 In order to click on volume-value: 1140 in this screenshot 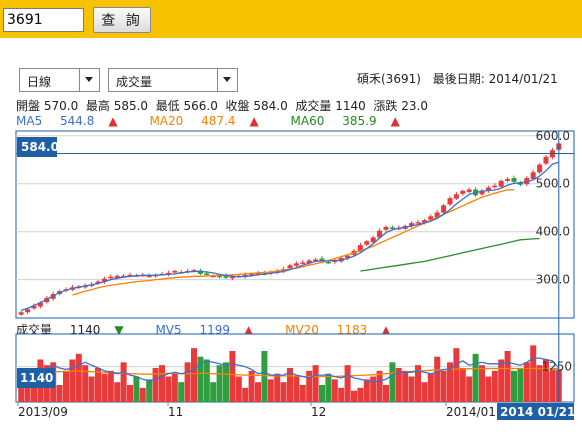, I will do `click(350, 106)`.